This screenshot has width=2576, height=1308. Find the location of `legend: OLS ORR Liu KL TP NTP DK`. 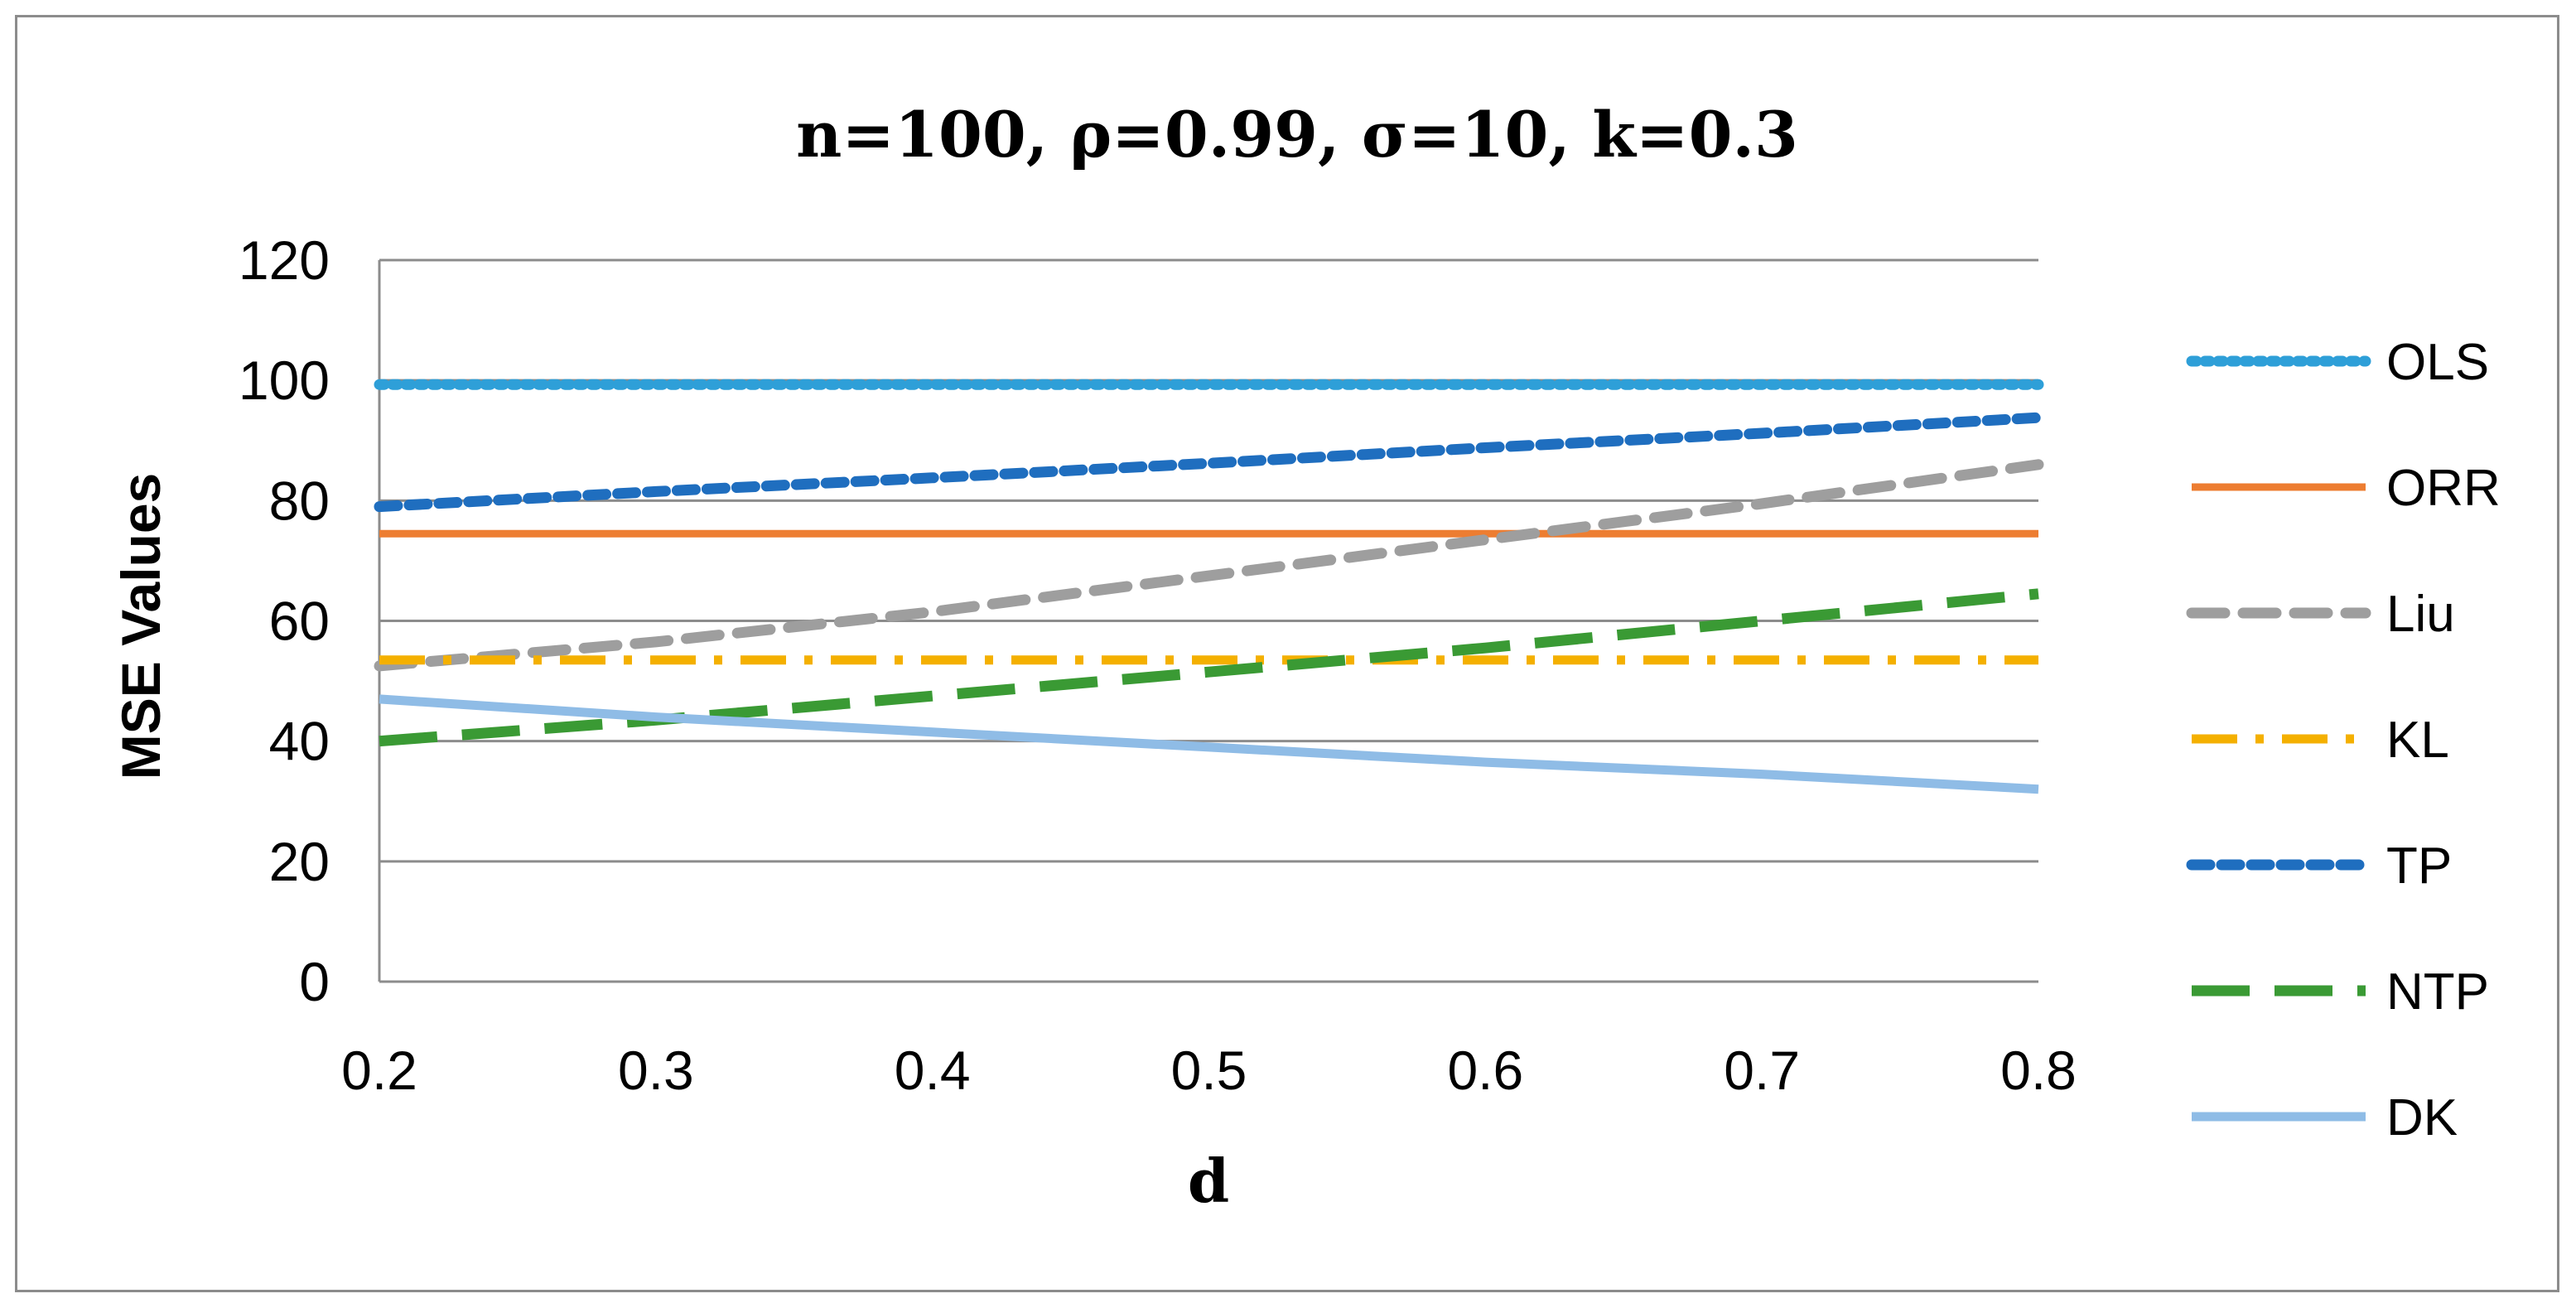

legend: OLS ORR Liu KL TP NTP DK is located at coordinates (2343, 740).